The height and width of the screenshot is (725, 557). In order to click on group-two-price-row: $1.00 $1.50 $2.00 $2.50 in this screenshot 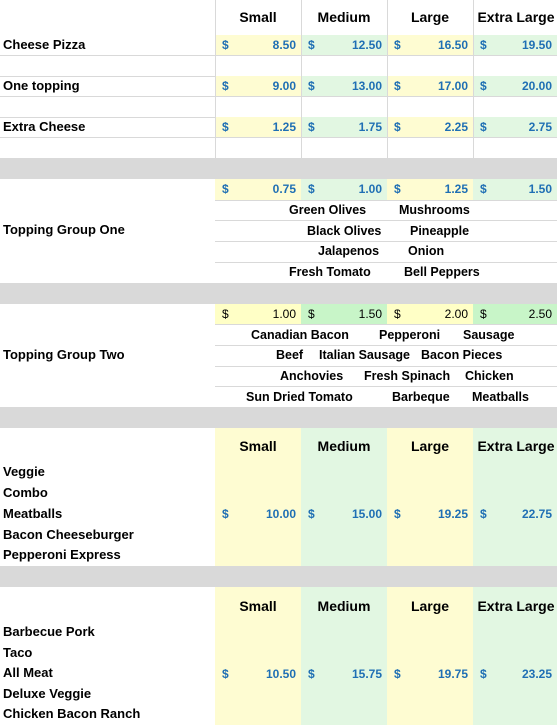, I will do `click(278, 314)`.